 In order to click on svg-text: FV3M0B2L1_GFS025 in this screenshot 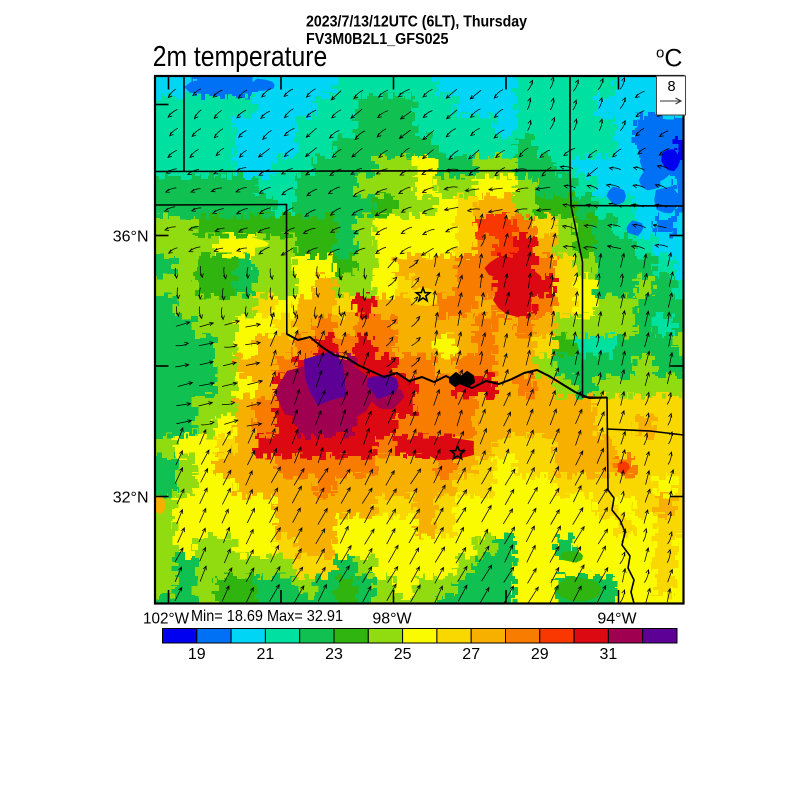, I will do `click(377, 39)`.